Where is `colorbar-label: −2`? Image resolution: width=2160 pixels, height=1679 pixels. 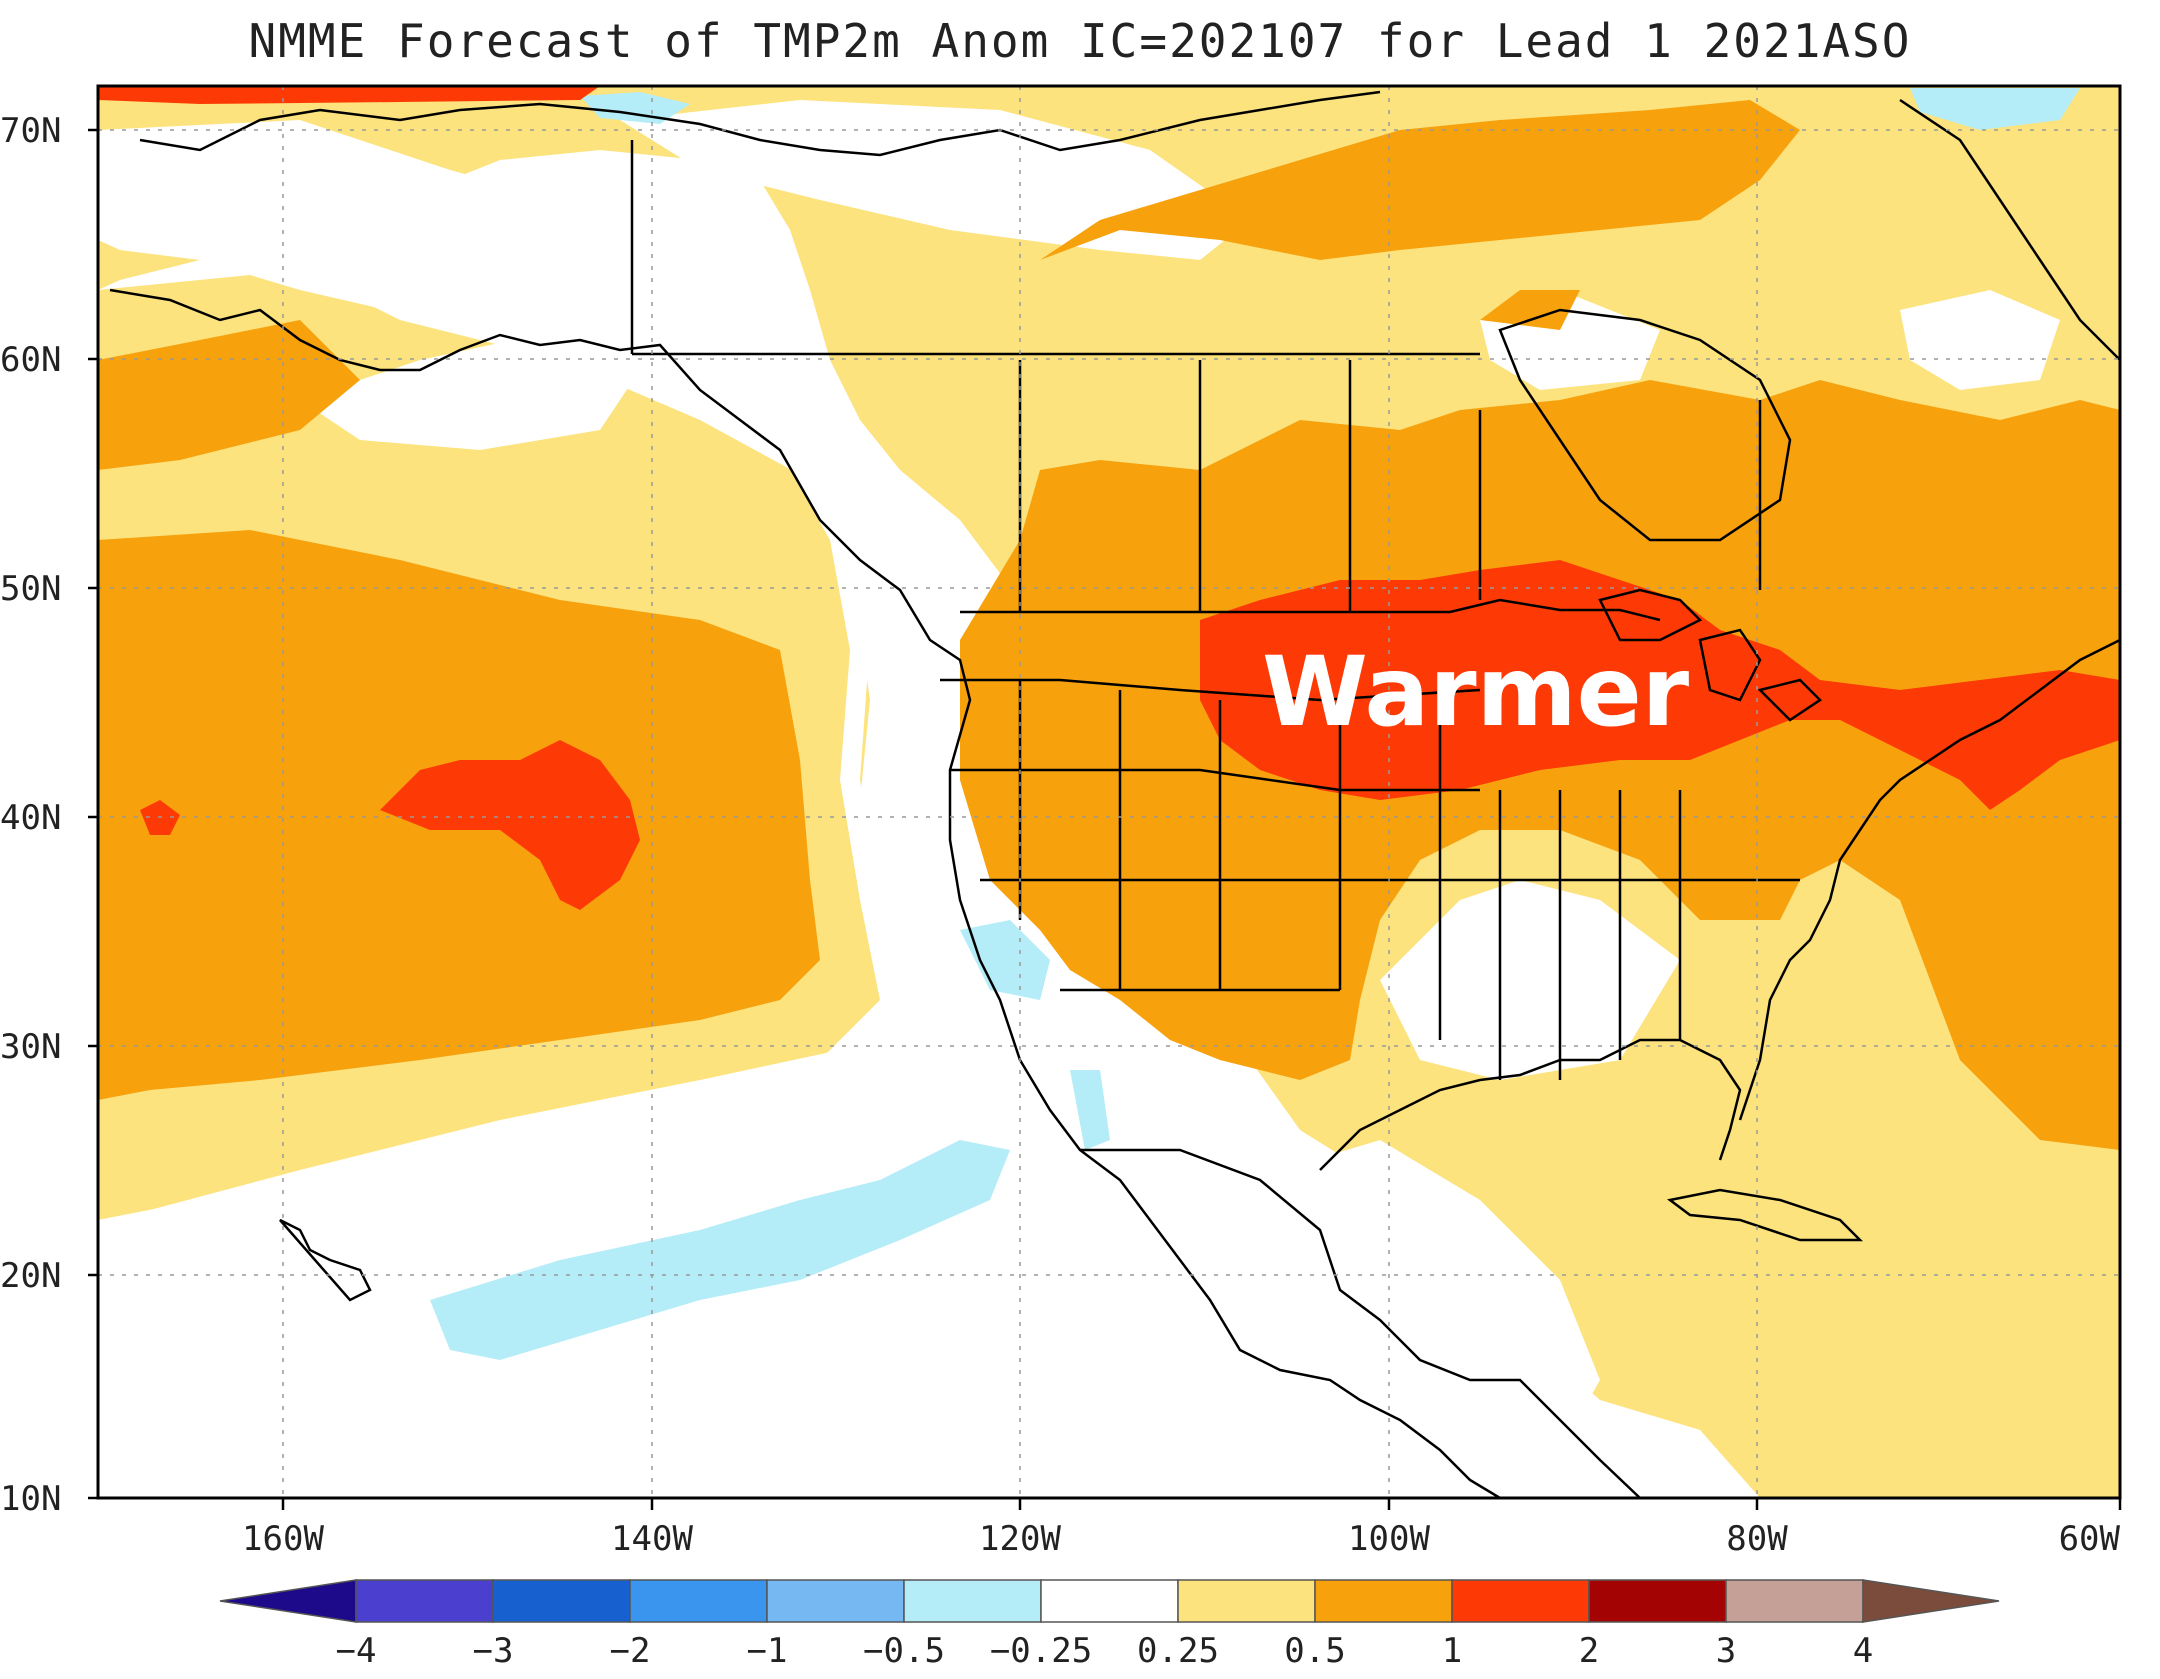 colorbar-label: −2 is located at coordinates (630, 1651).